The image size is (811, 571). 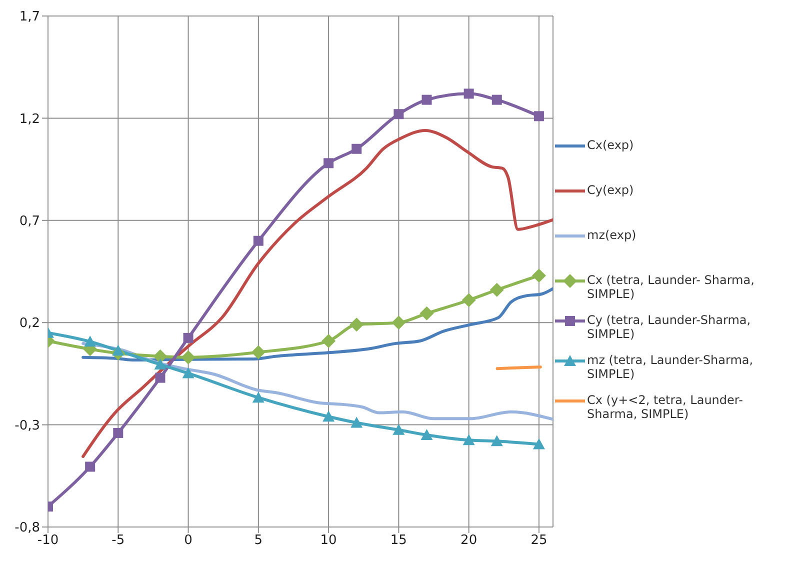 What do you see at coordinates (258, 540) in the screenshot?
I see `x-tick-label: 5` at bounding box center [258, 540].